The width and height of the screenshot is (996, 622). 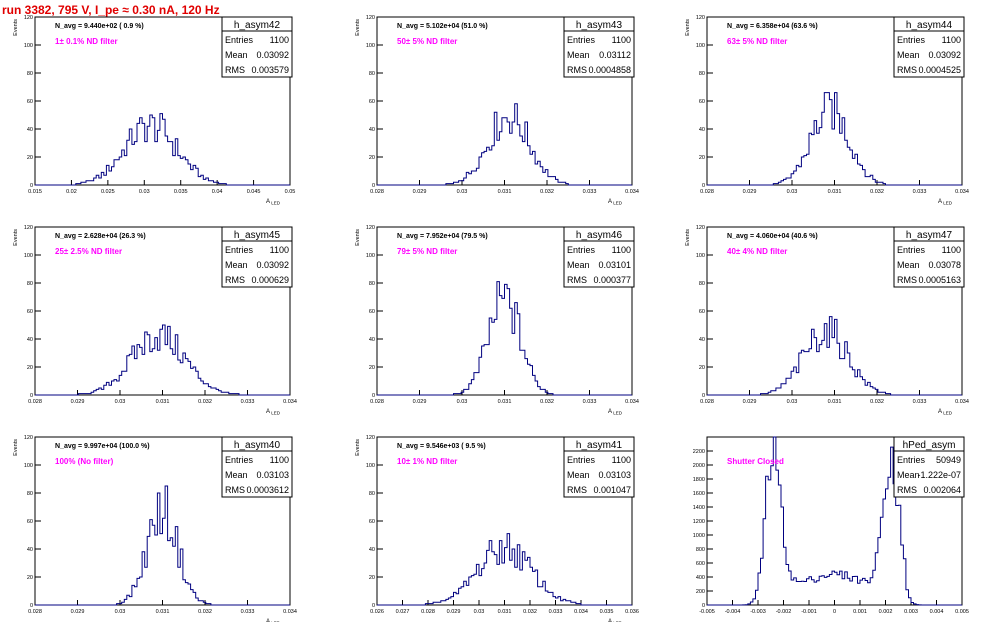 I want to click on x-tick-label: 0.035, so click(x=607, y=612).